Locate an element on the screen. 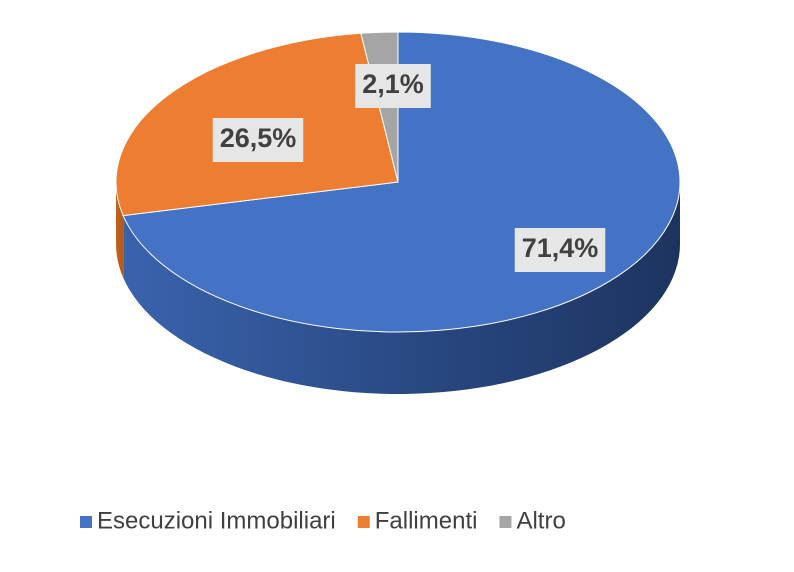  data-label: 26,5% is located at coordinates (258, 138).